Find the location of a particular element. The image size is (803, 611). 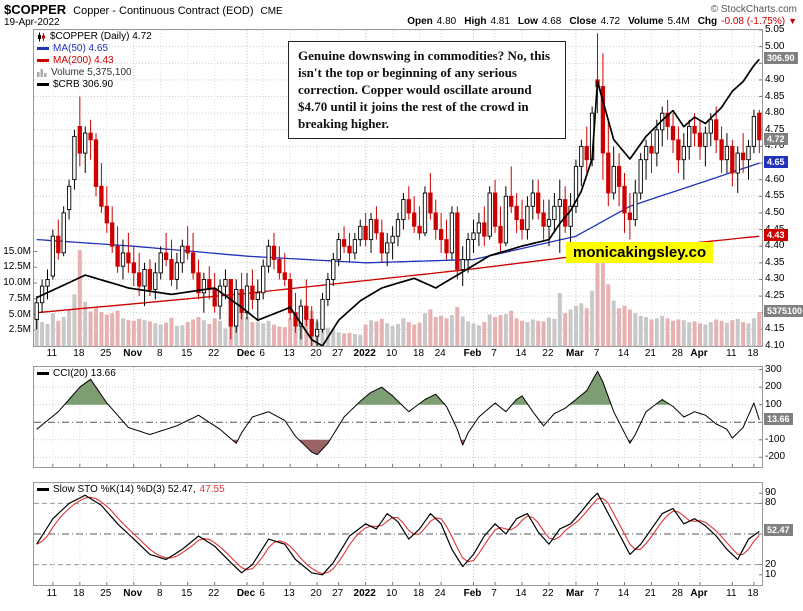

ma200-line-swatch is located at coordinates (43, 60).